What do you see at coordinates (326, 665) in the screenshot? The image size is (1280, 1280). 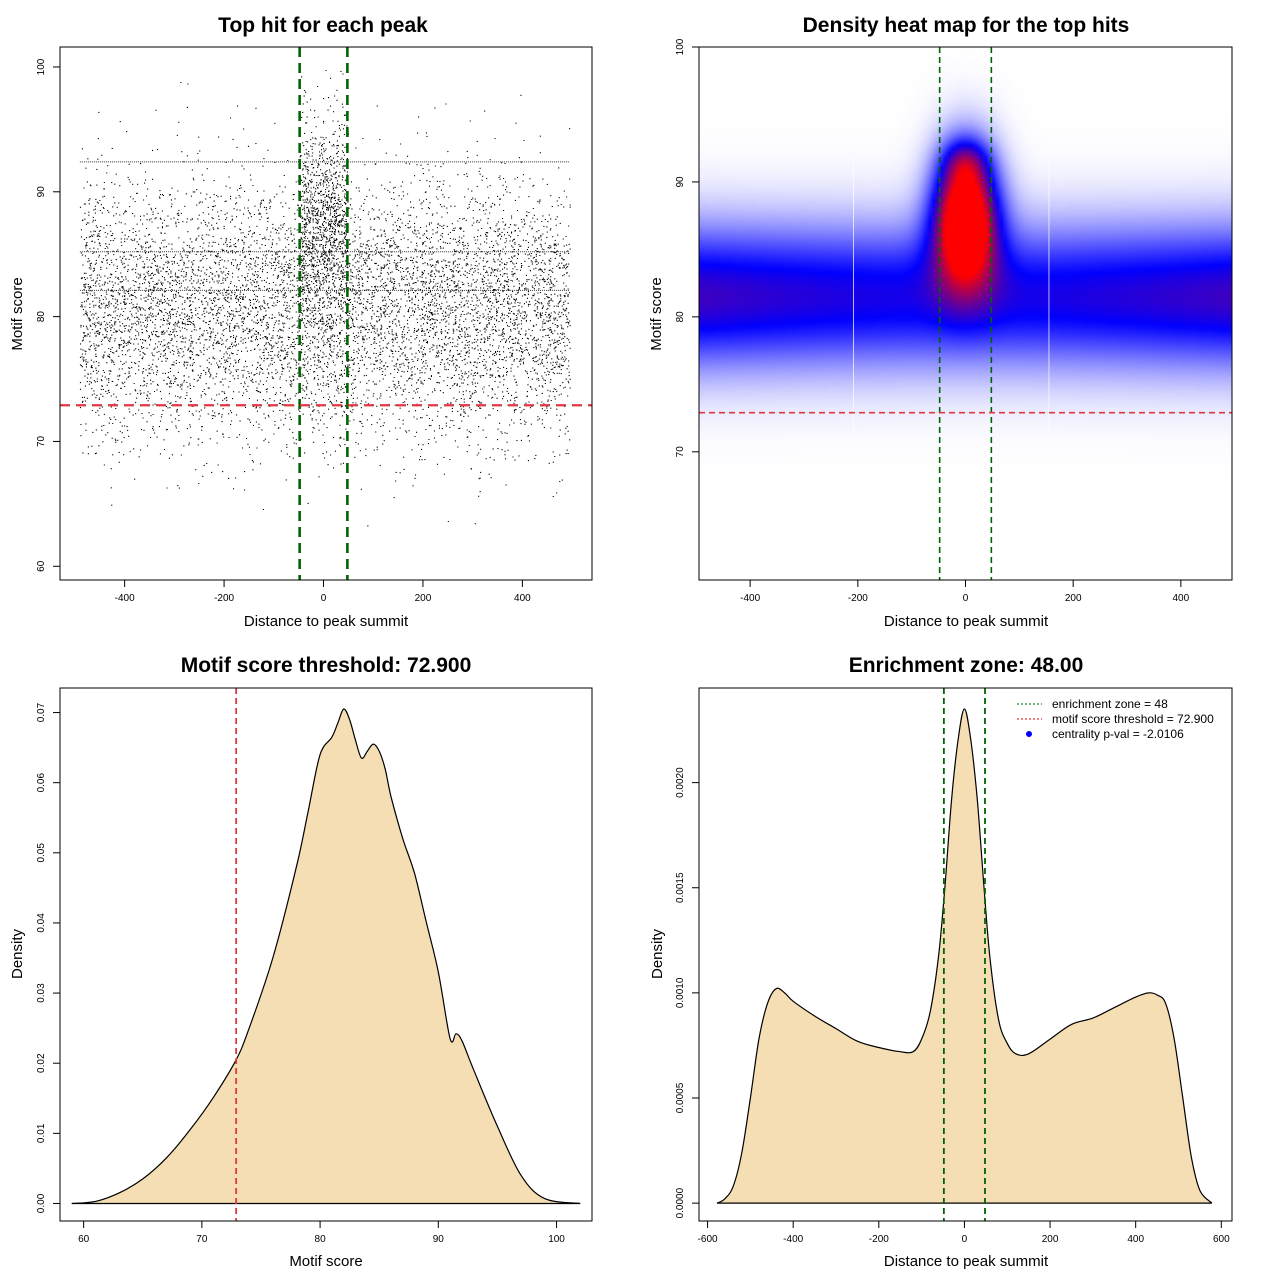 I see `score-density-title: Motif score threshold: 72.900` at bounding box center [326, 665].